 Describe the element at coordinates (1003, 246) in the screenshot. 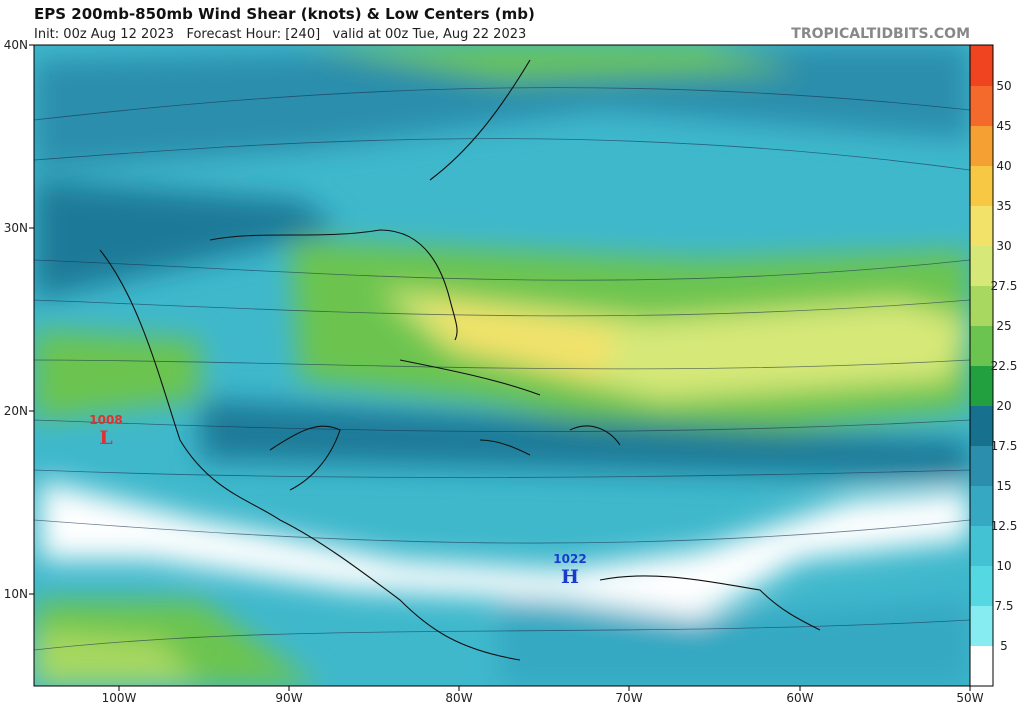

I see `colorbar-label: 30` at that location.